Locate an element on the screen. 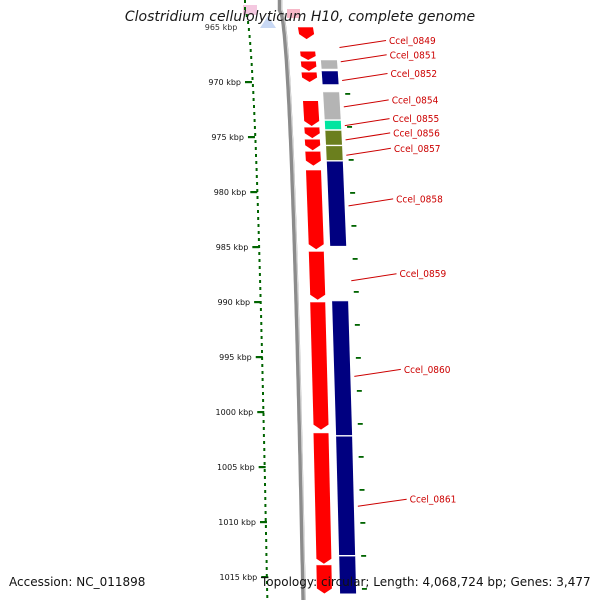 Image resolution: width=600 pixels, height=600 pixels. tick-label: 970 kbp is located at coordinates (224, 82).